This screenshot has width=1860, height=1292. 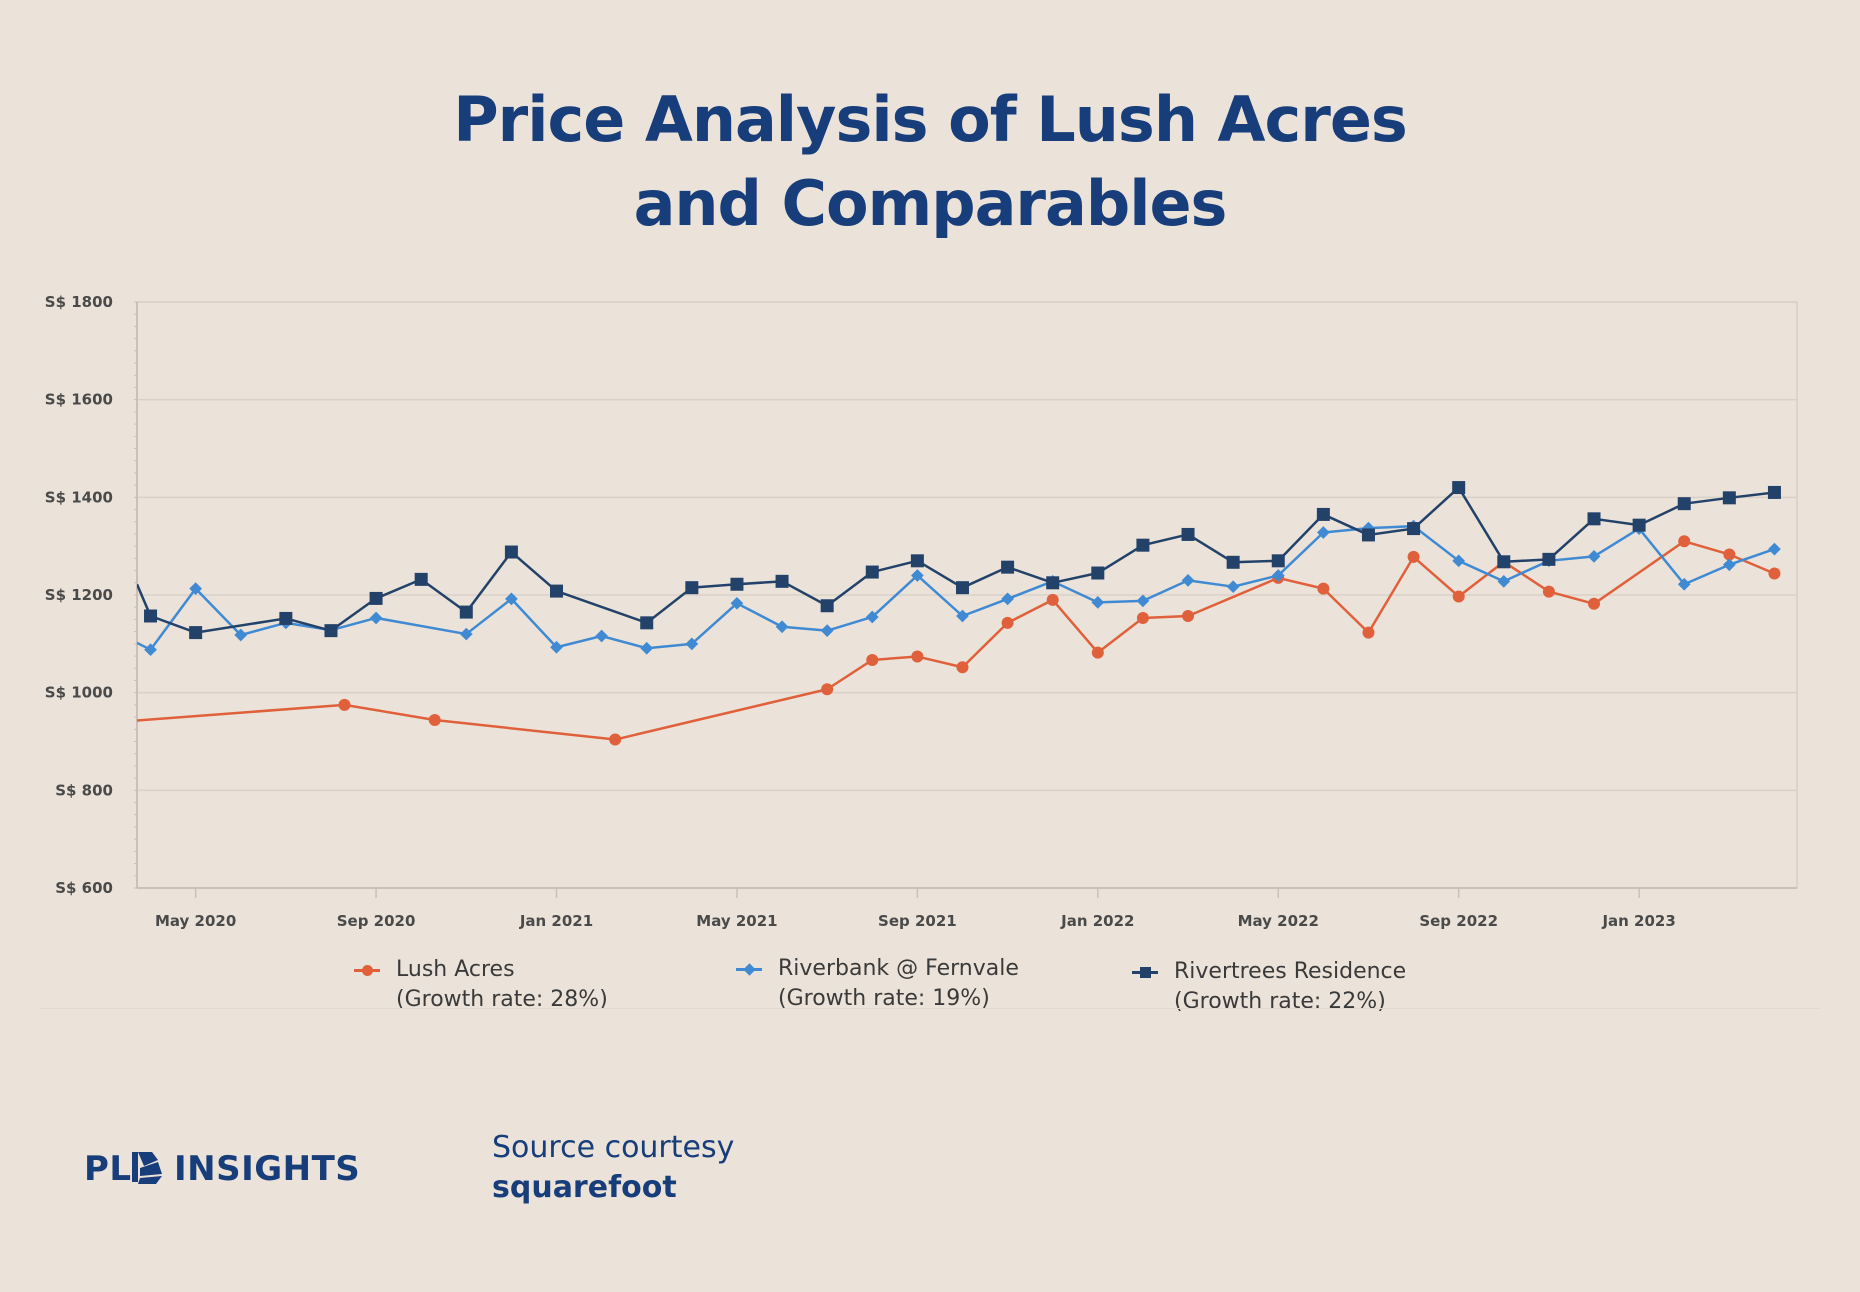 What do you see at coordinates (455, 969) in the screenshot?
I see `legend-label-lush-acres: Lush Acres` at bounding box center [455, 969].